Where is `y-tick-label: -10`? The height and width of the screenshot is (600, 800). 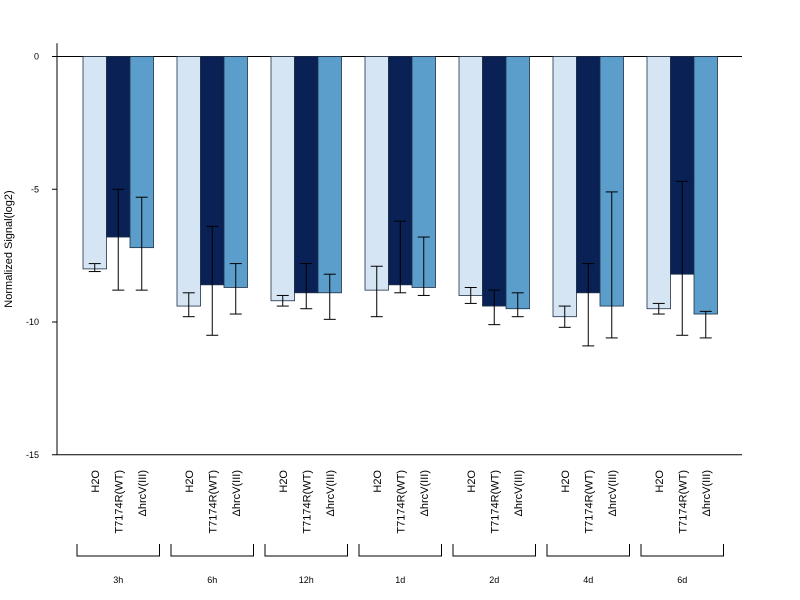
y-tick-label: -10 is located at coordinates (32, 322).